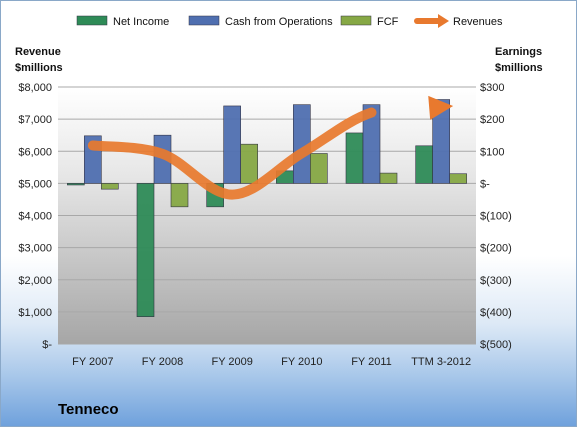  I want to click on left-tick-label: $5,000, so click(35, 184).